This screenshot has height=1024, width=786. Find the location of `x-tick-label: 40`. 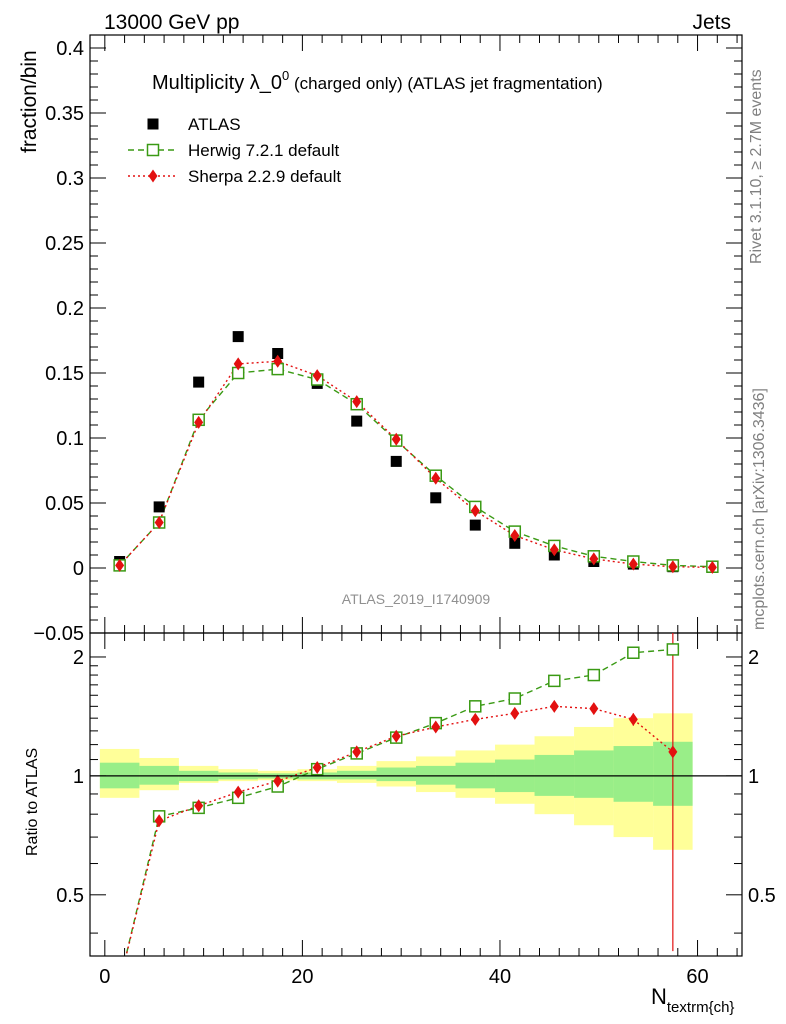

x-tick-label: 40 is located at coordinates (500, 977).